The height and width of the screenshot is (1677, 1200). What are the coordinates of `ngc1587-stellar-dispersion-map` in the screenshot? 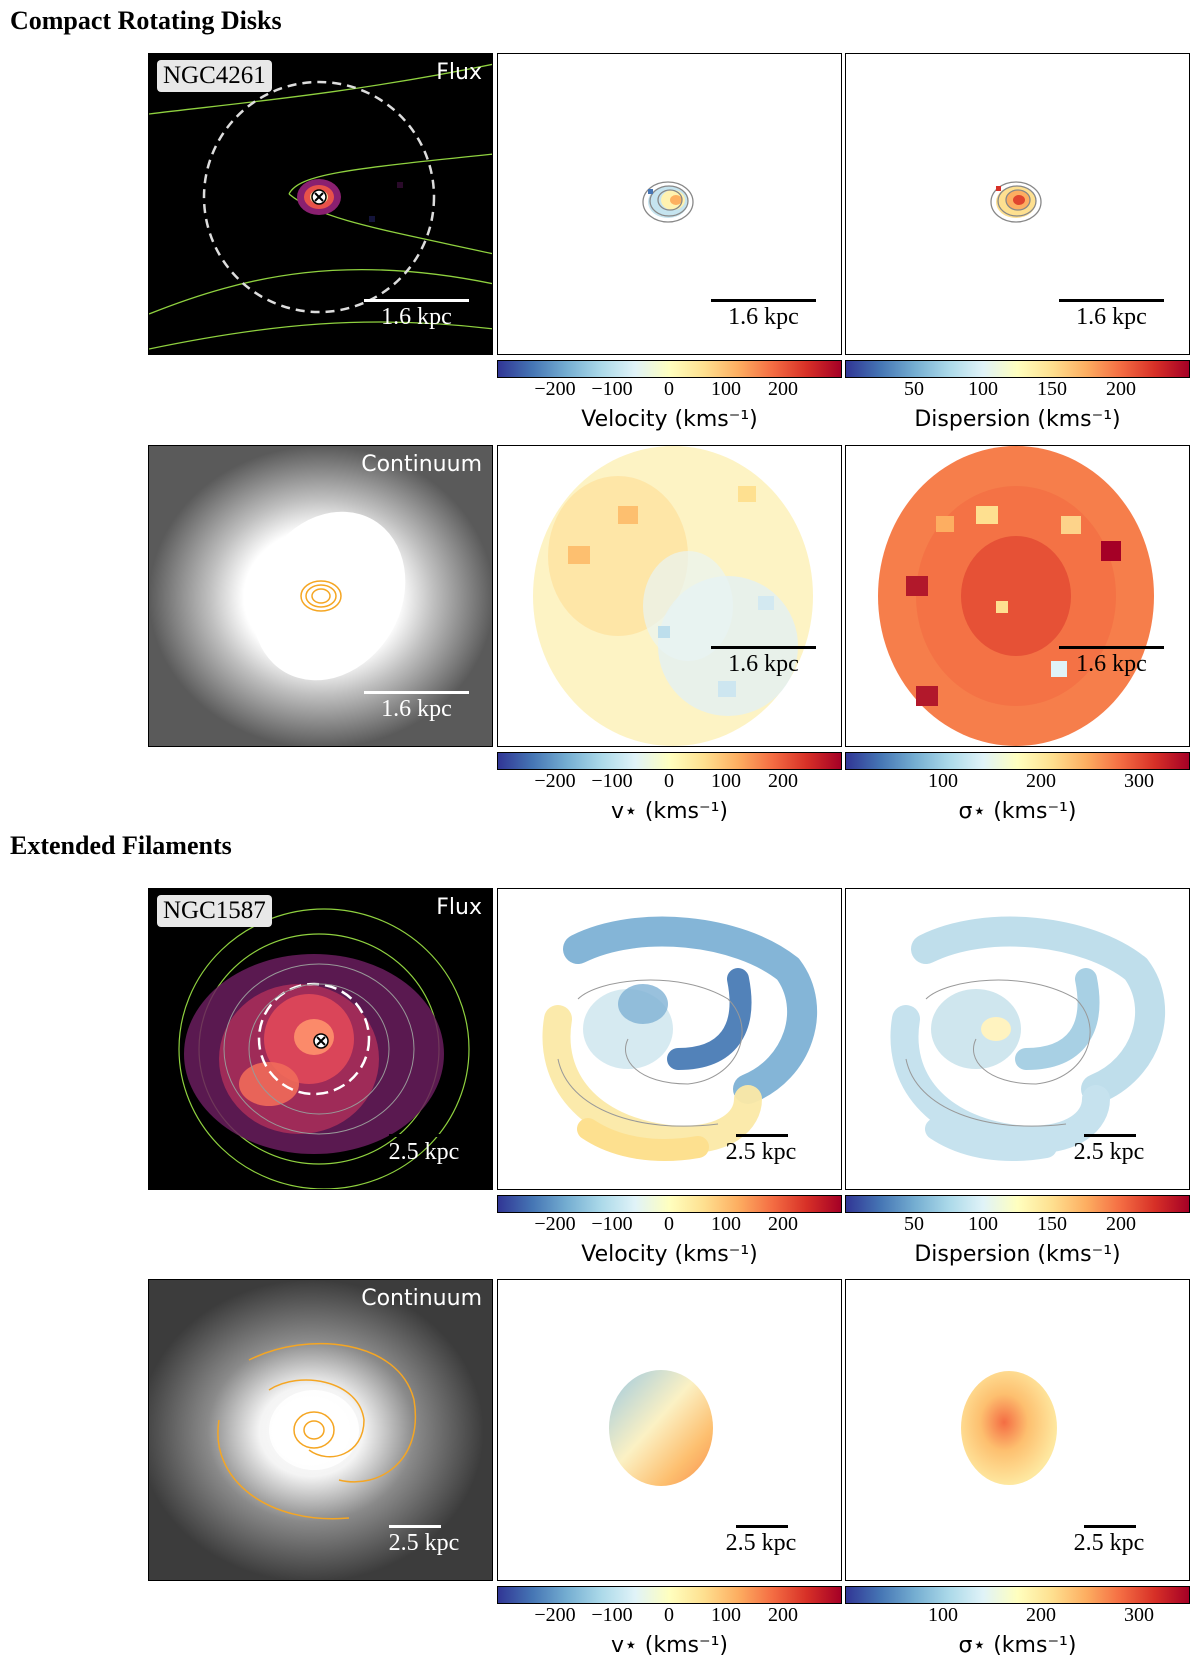 It's located at (1009, 1428).